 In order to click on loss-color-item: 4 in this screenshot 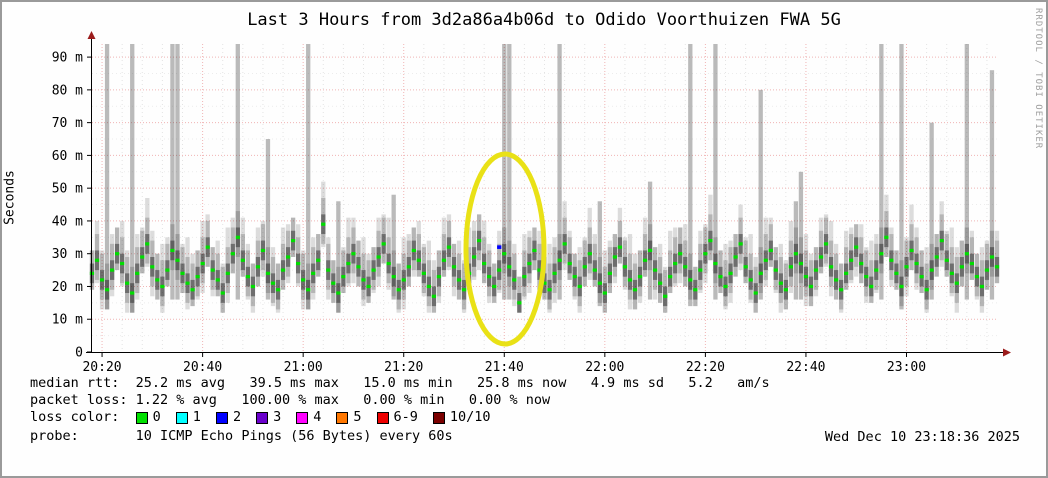, I will do `click(308, 417)`.